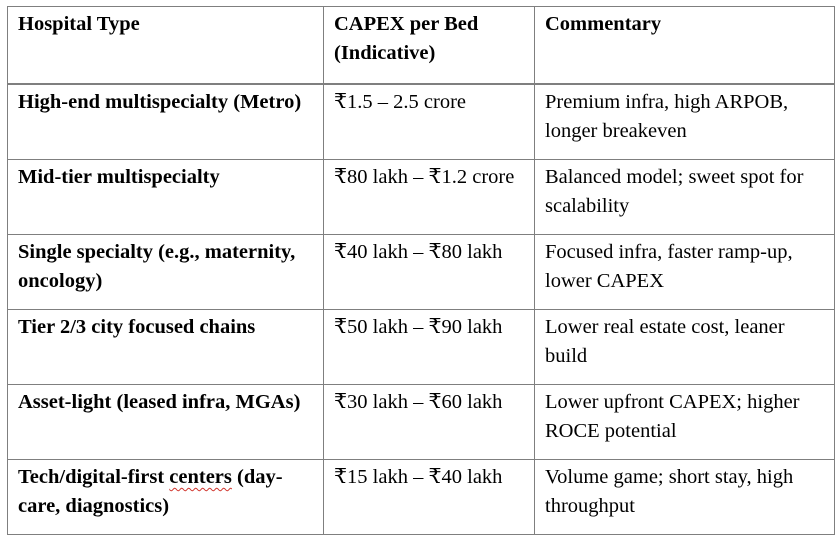 This screenshot has width=840, height=535. Describe the element at coordinates (429, 197) in the screenshot. I see `cell-capex: ₹80 lakh – ₹1.2 crore` at that location.